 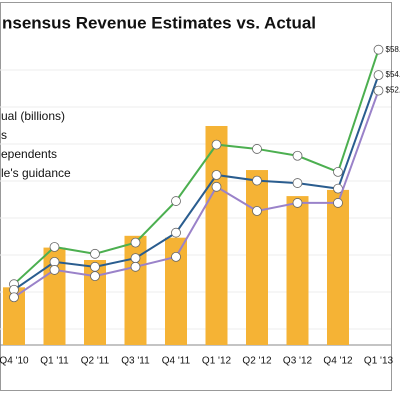 I want to click on x-tick-label: Q3 '11, so click(x=135, y=361).